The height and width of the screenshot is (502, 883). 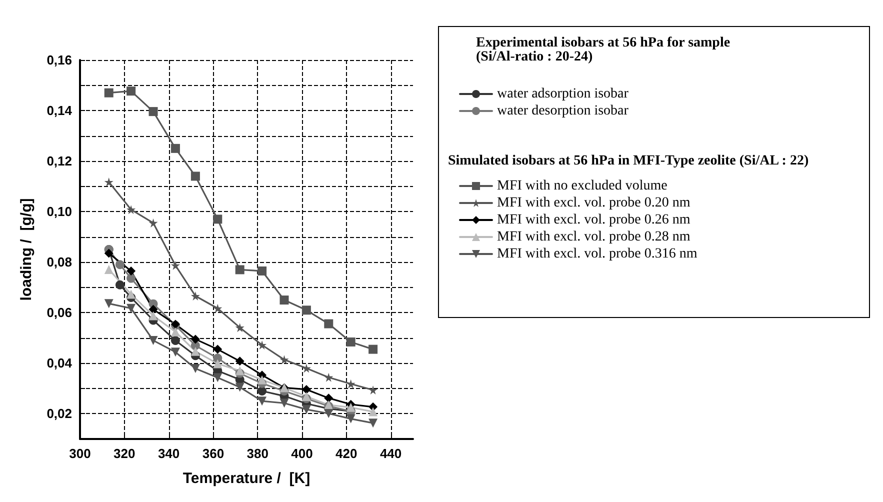 I want to click on legend-label: MFI with excl. vol. probe 0.20 nm, so click(x=593, y=203).